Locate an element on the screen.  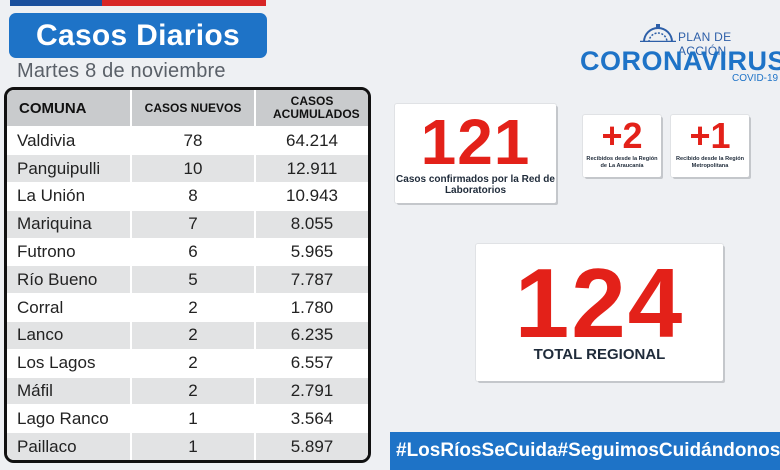
metropolitana-cases-value: +1 is located at coordinates (710, 135).